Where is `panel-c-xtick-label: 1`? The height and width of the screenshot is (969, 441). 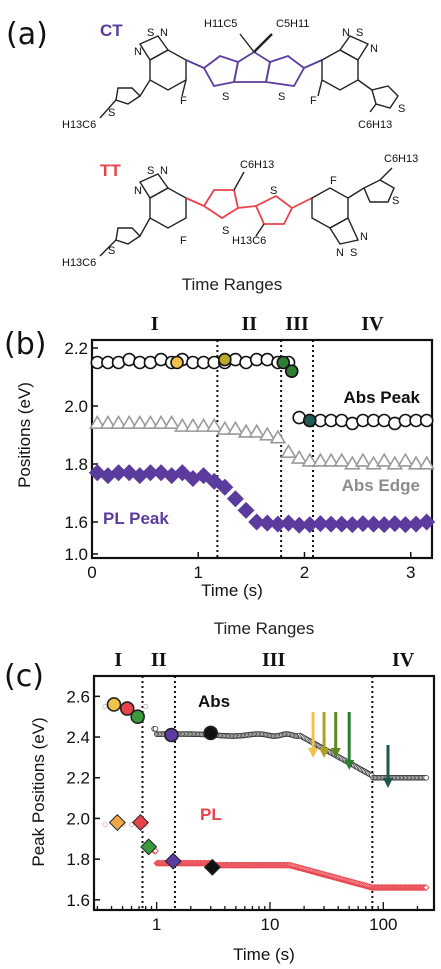 panel-c-xtick-label: 1 is located at coordinates (156, 924).